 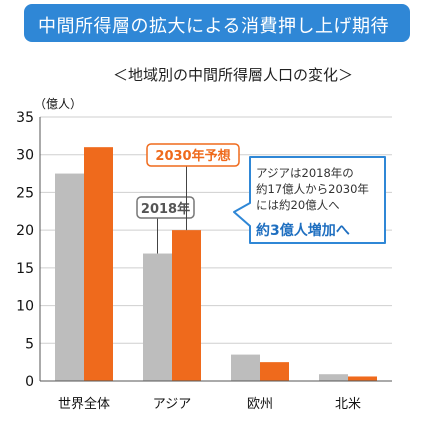 What do you see at coordinates (260, 404) in the screenshot?
I see `x-tick-label: 欧州` at bounding box center [260, 404].